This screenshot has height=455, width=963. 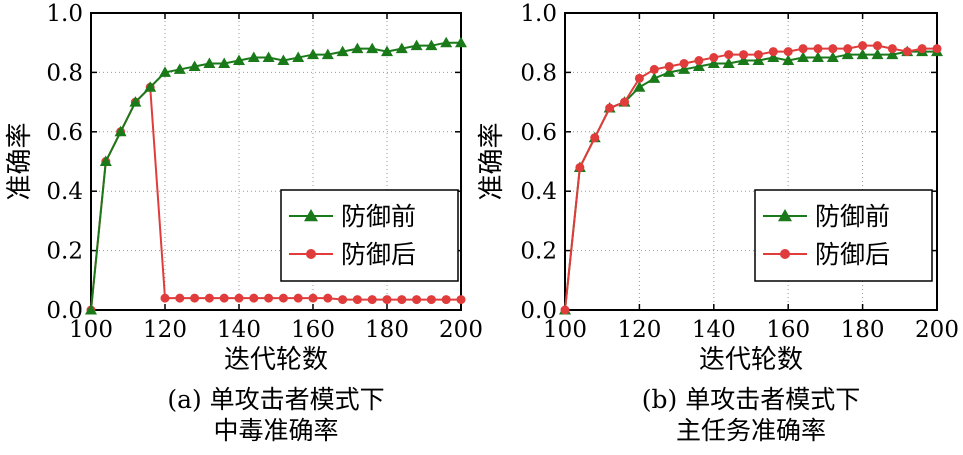 I want to click on caption-a-line2: 中毒准确率, so click(x=276, y=430).